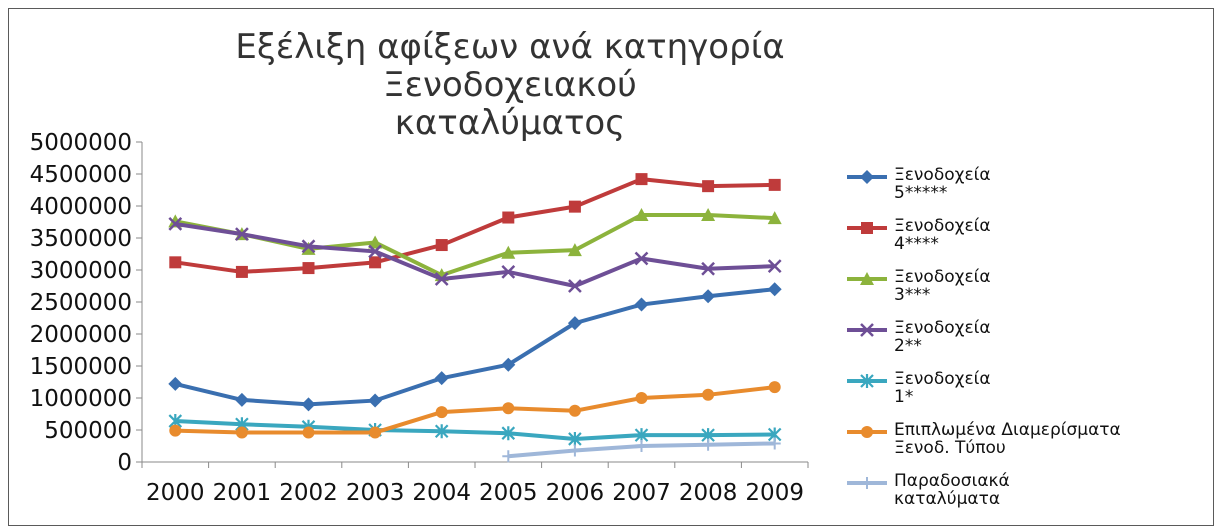  I want to click on chart-title-line2: καταλύματος, so click(510, 123).